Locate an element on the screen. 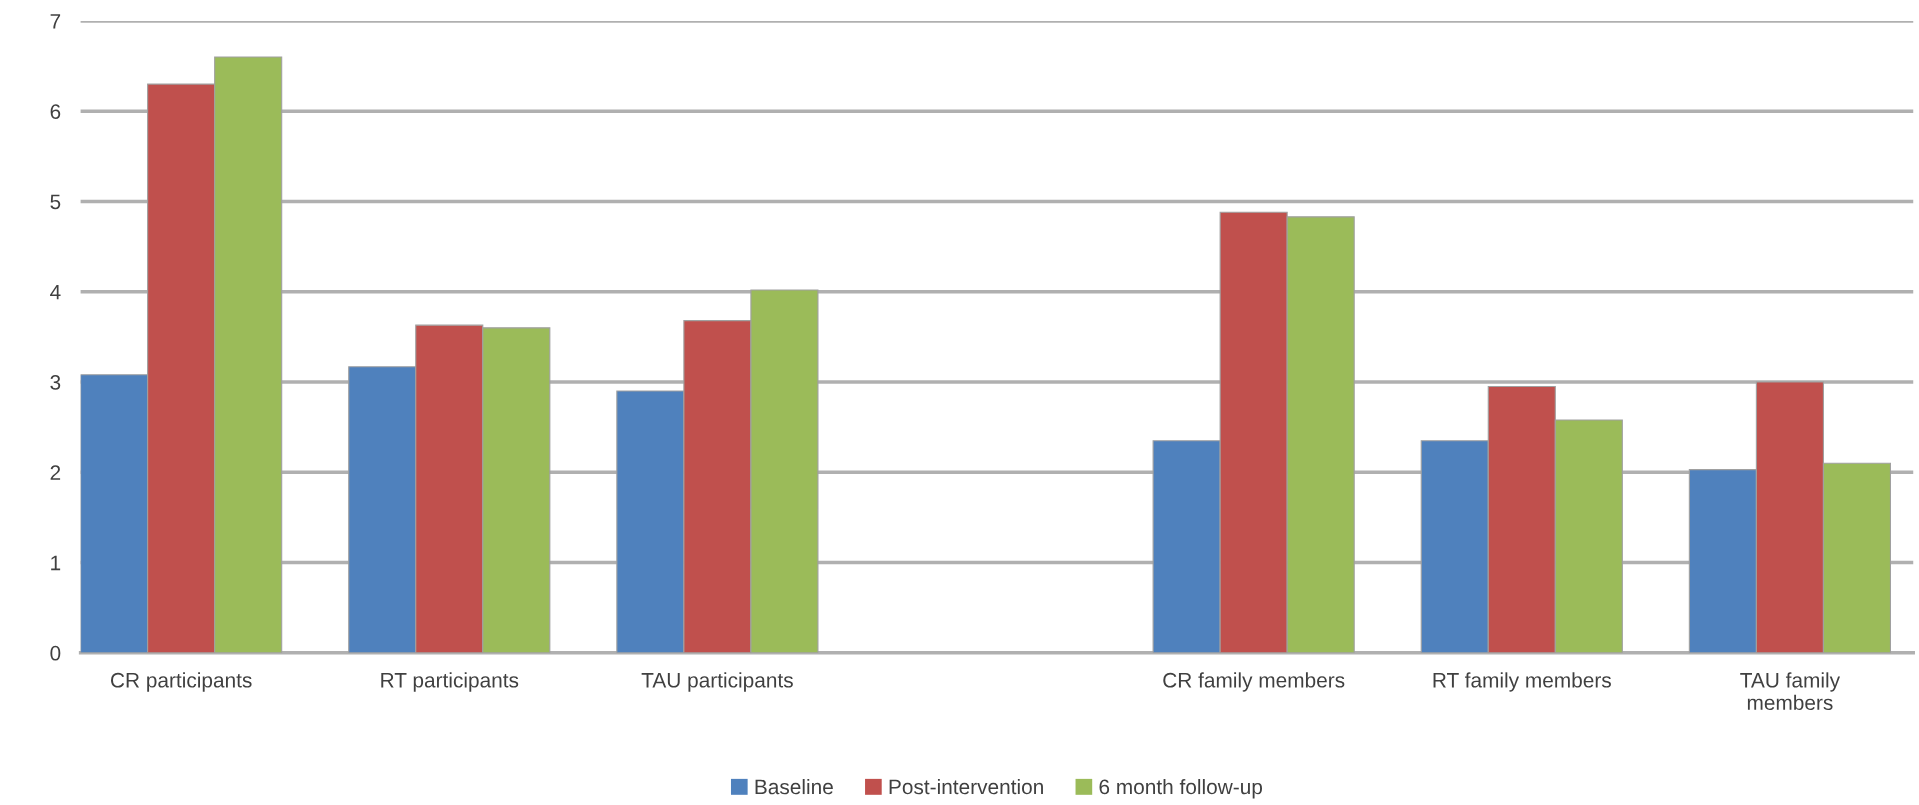  y-tick-label: 2 is located at coordinates (55, 472).